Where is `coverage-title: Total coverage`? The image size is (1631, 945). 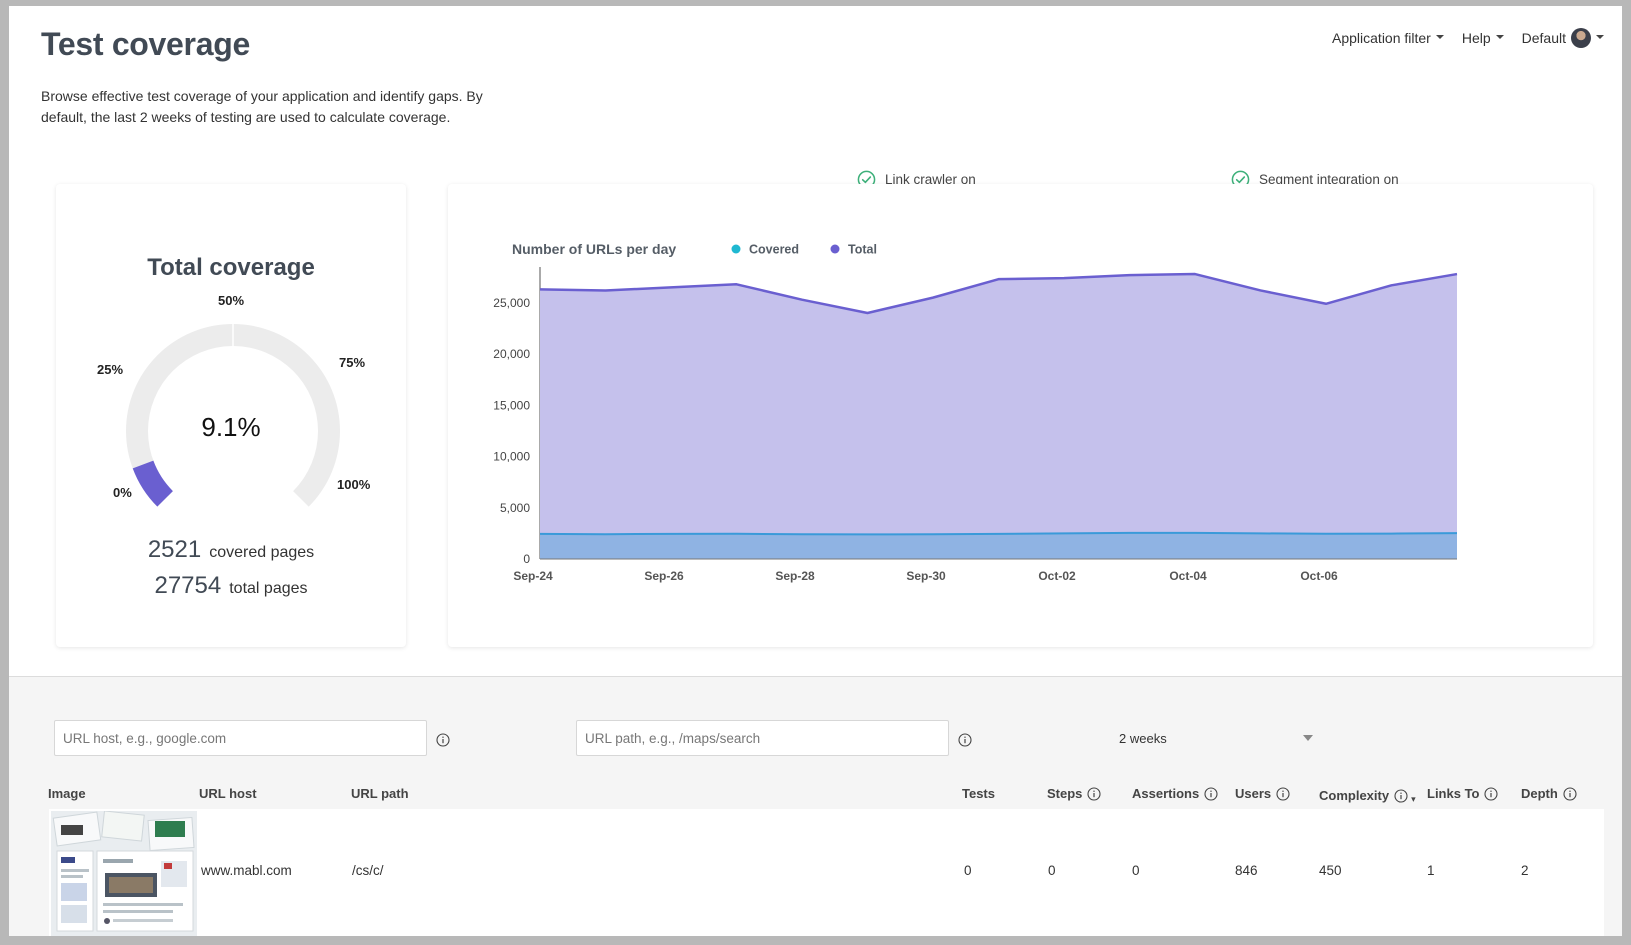
coverage-title: Total coverage is located at coordinates (231, 267).